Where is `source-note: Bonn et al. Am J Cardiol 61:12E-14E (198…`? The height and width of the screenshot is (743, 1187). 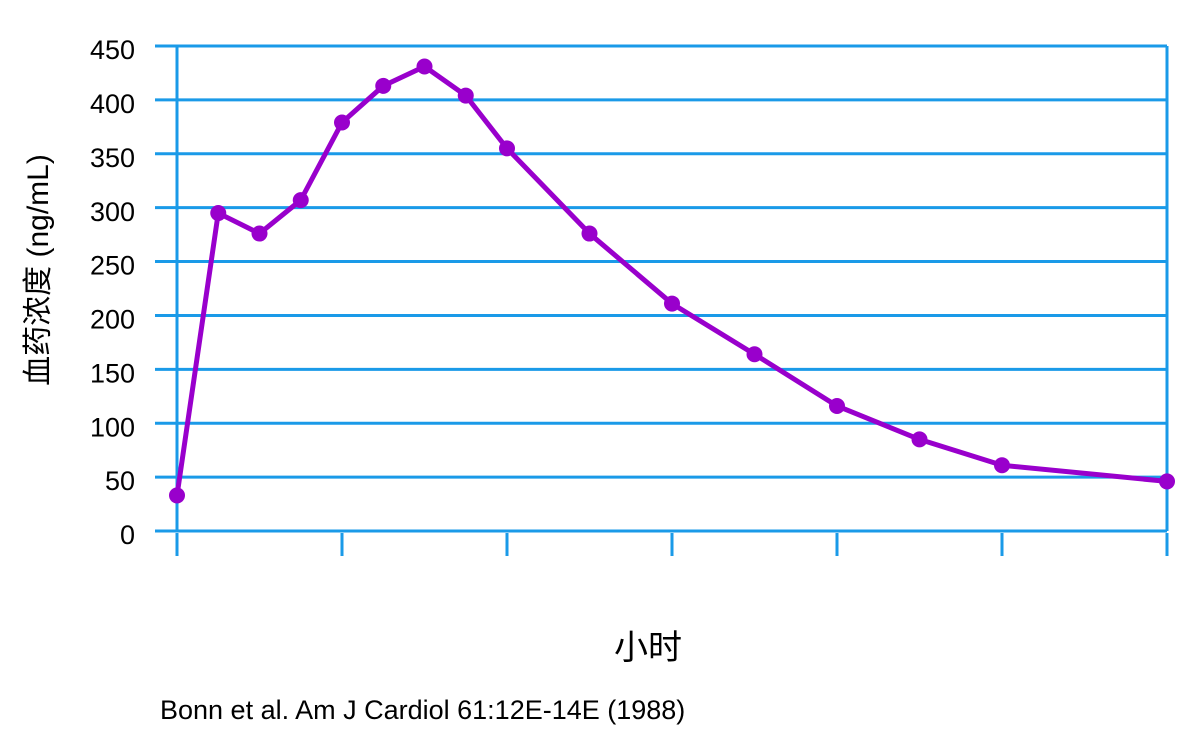 source-note: Bonn et al. Am J Cardiol 61:12E-14E (198… is located at coordinates (422, 710).